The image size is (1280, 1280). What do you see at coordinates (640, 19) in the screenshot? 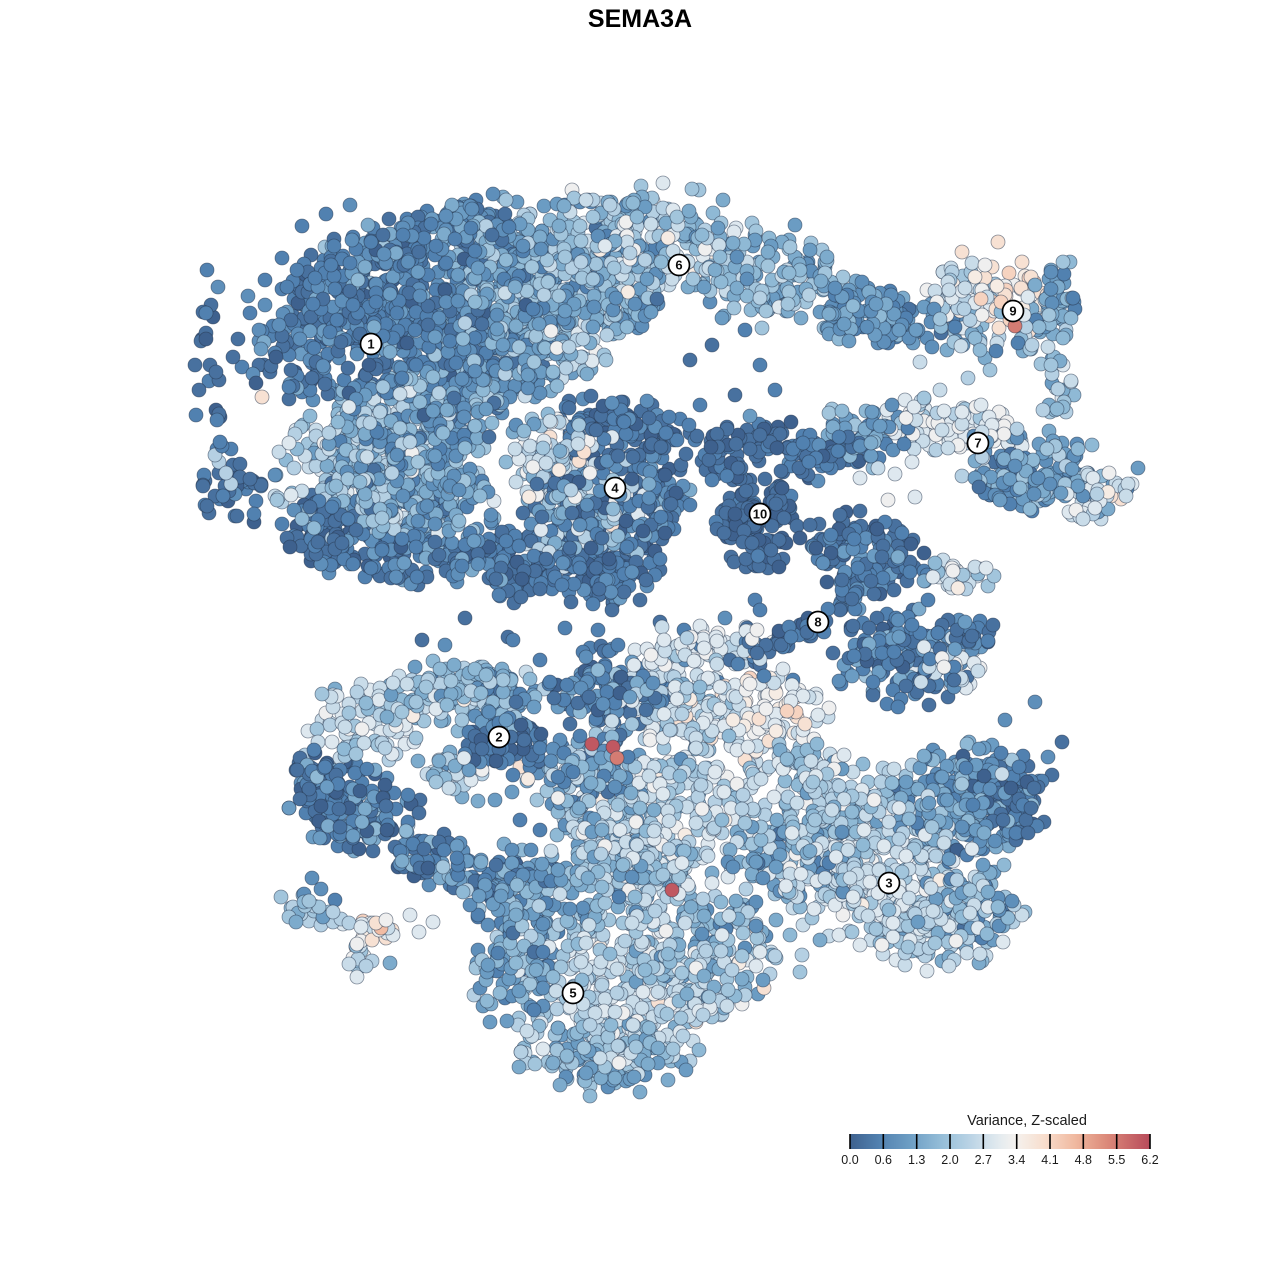
I see `svg-text: SEMA3A` at bounding box center [640, 19].